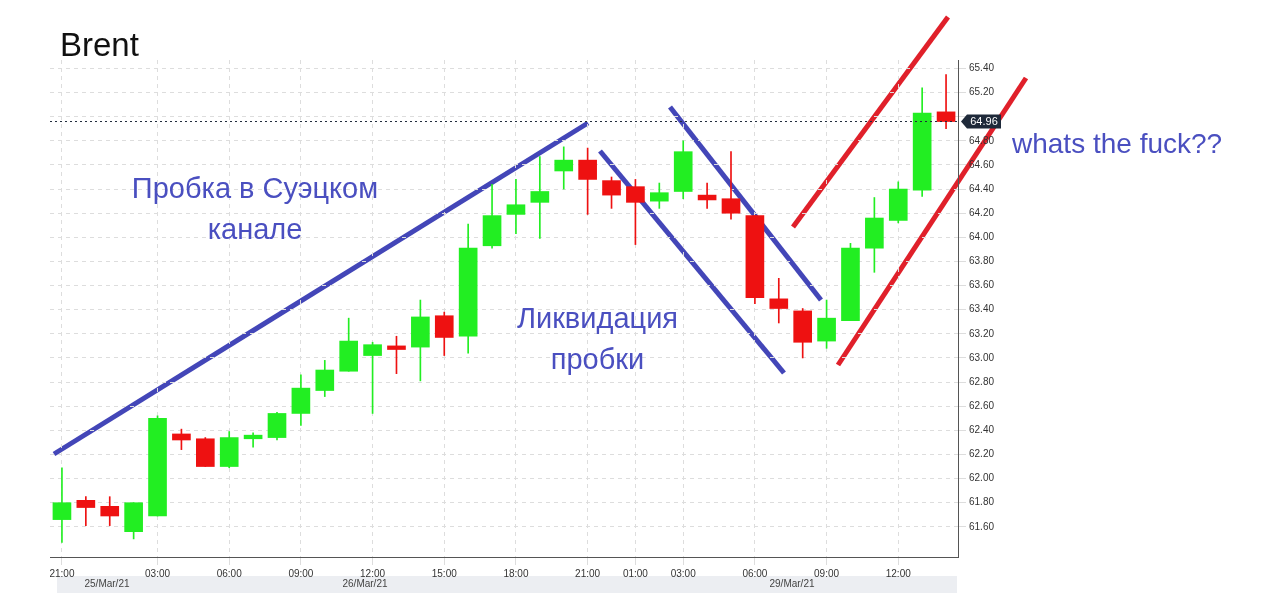 Image resolution: width=1280 pixels, height=616 pixels. What do you see at coordinates (1118, 144) in the screenshot?
I see `text: whats the fuck??` at bounding box center [1118, 144].